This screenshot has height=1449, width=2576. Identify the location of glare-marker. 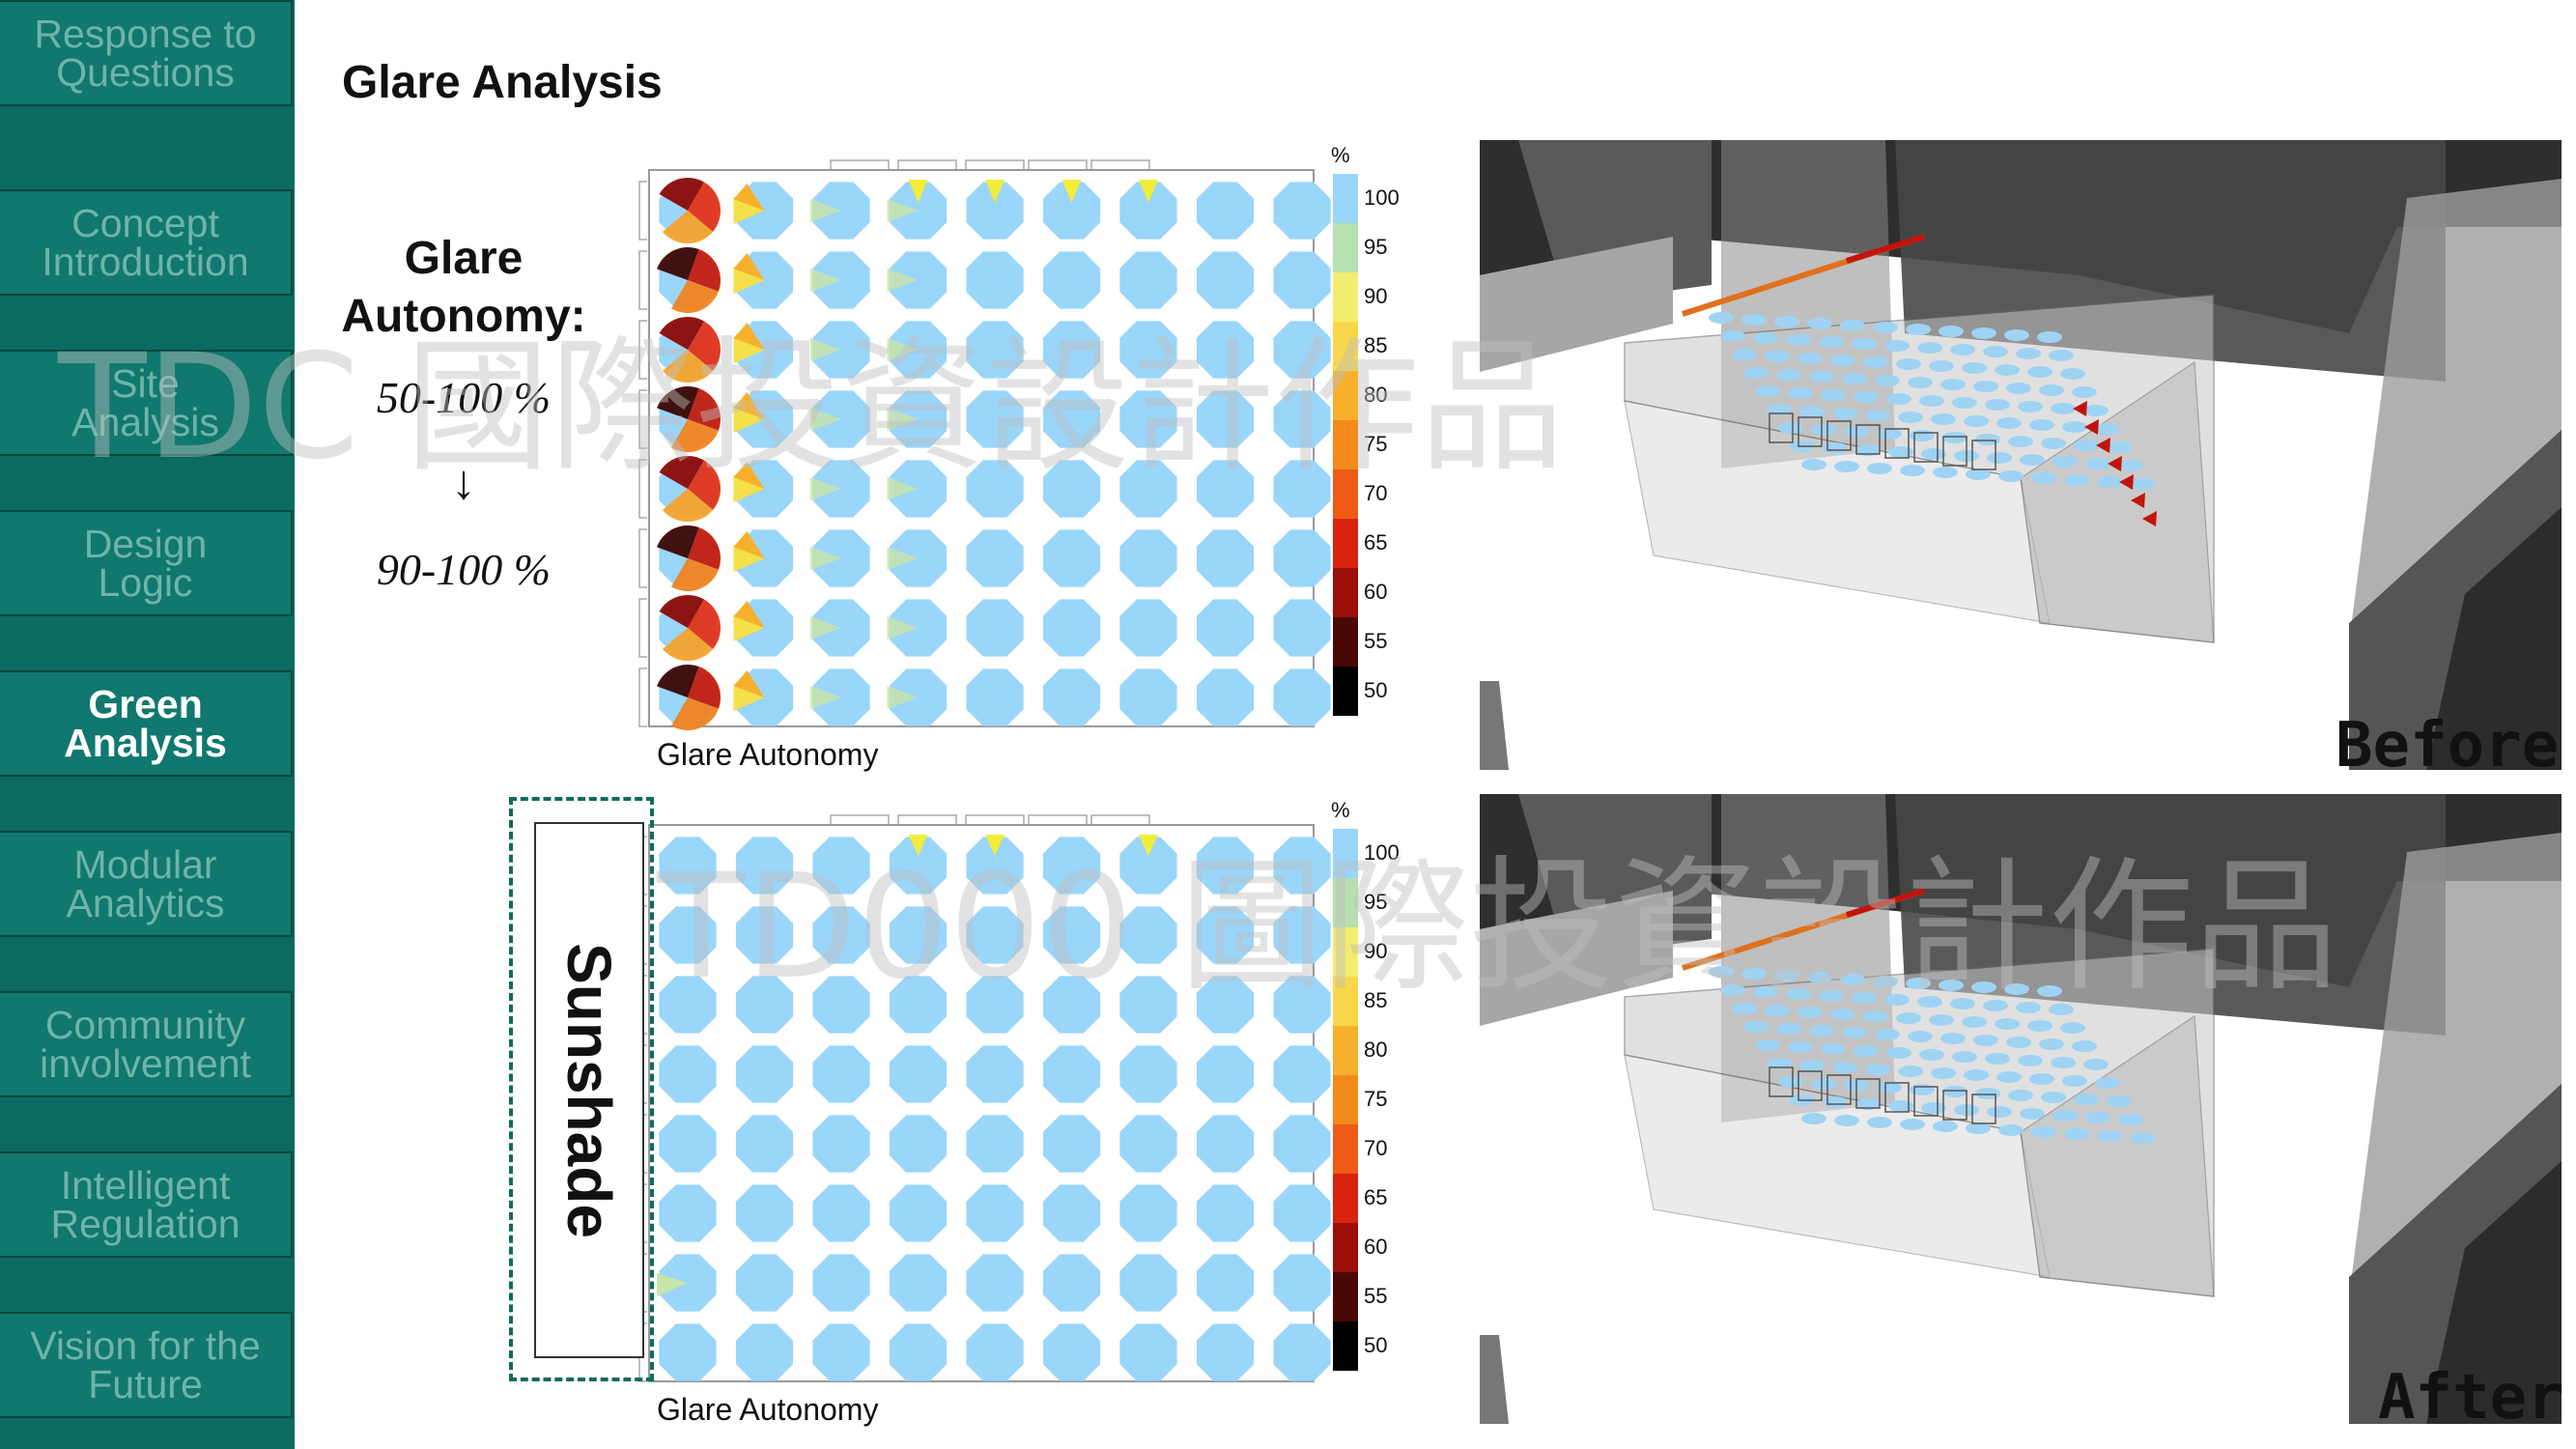
(2103, 445).